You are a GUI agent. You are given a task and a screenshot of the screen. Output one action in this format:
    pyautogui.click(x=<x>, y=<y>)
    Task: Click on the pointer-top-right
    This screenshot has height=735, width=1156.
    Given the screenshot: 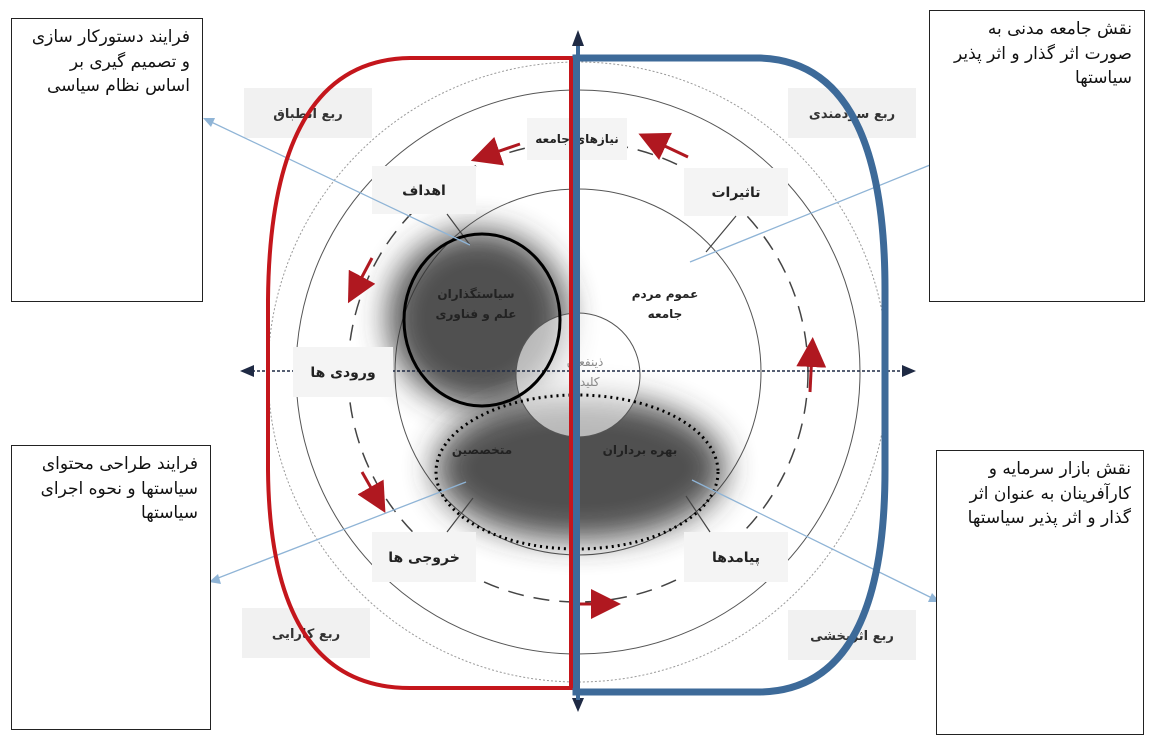 What is the action you would take?
    pyautogui.click(x=810, y=213)
    